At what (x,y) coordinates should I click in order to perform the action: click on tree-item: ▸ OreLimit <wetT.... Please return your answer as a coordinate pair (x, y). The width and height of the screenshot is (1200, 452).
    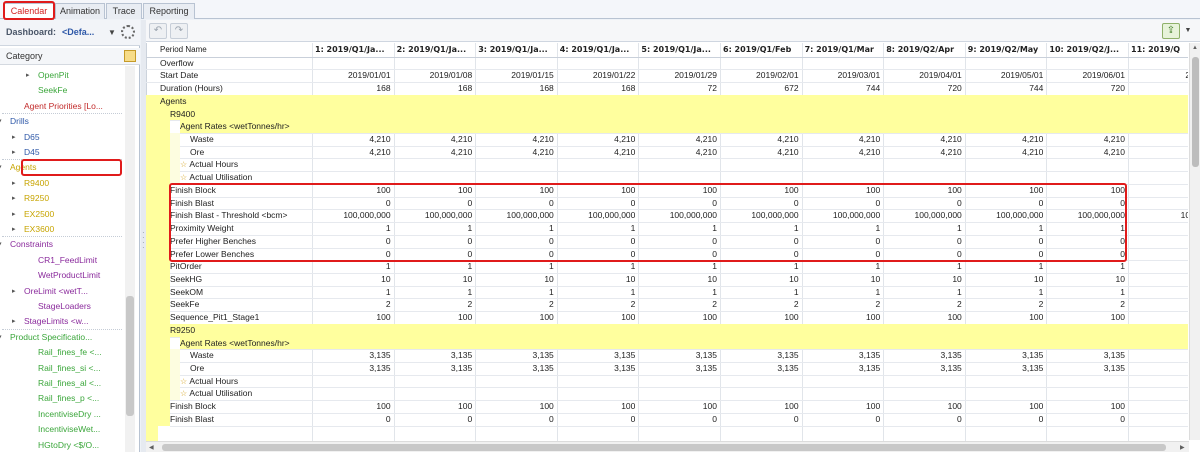
    Looking at the image, I should click on (62, 291).